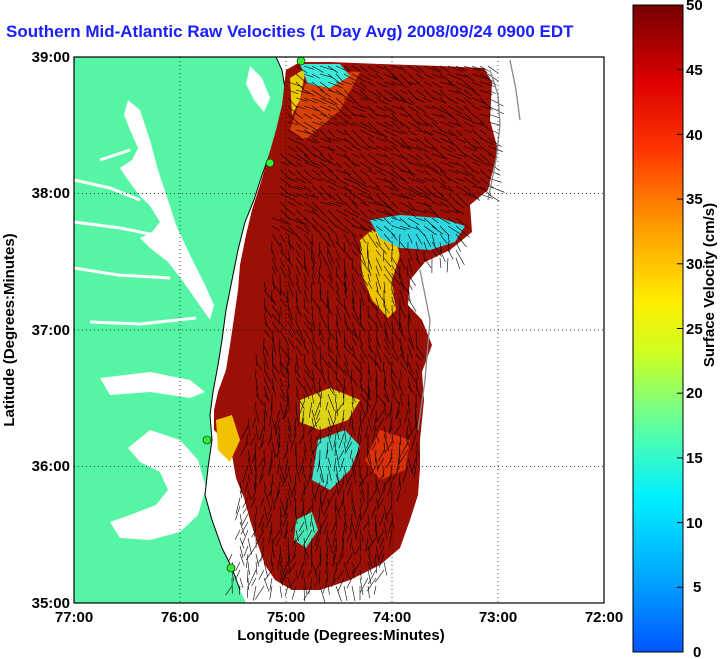 This screenshot has width=724, height=659. Describe the element at coordinates (228, 438) in the screenshot. I see `velocity-field-yellow-west` at that location.